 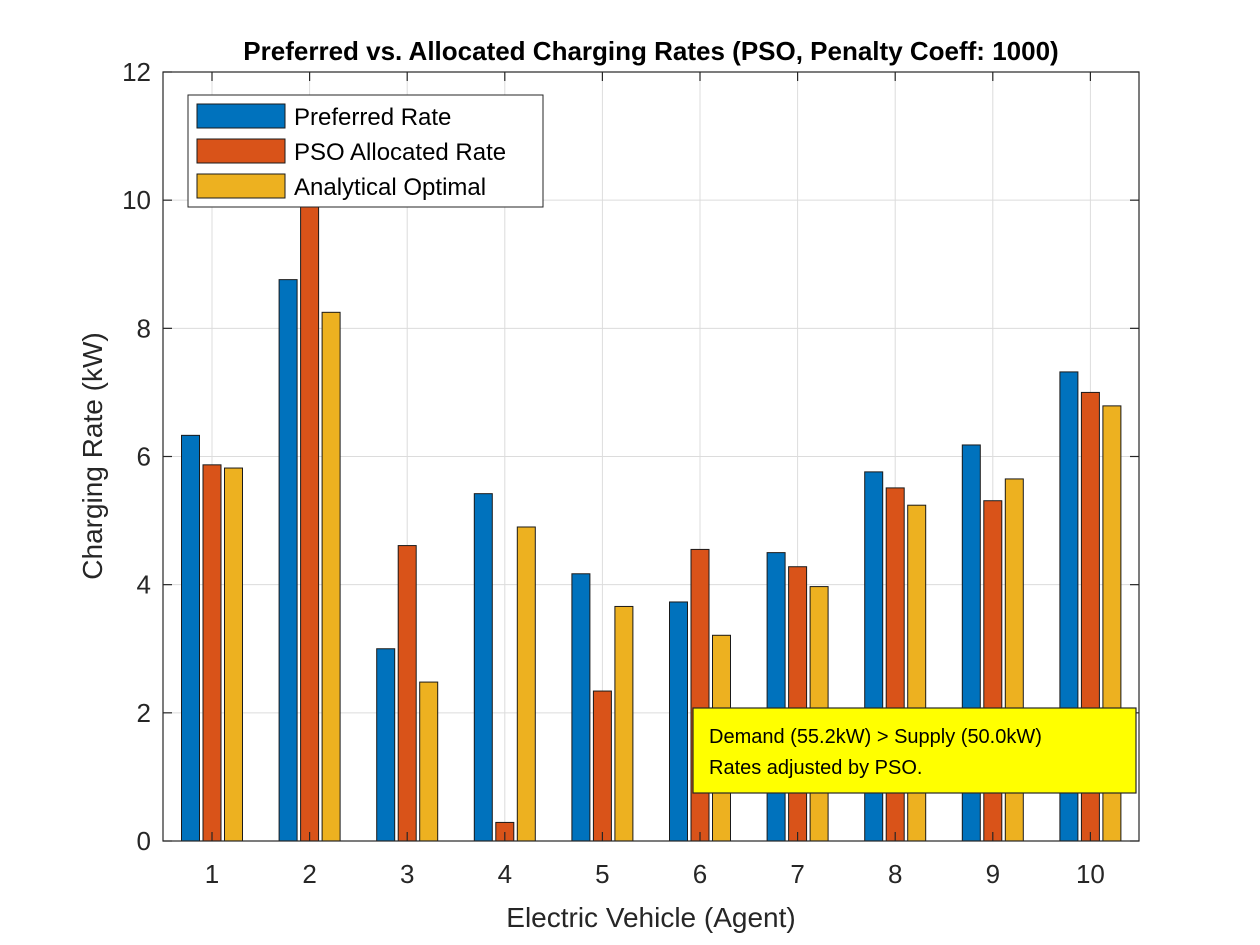 I want to click on x-tick-label: 2, so click(x=309, y=874).